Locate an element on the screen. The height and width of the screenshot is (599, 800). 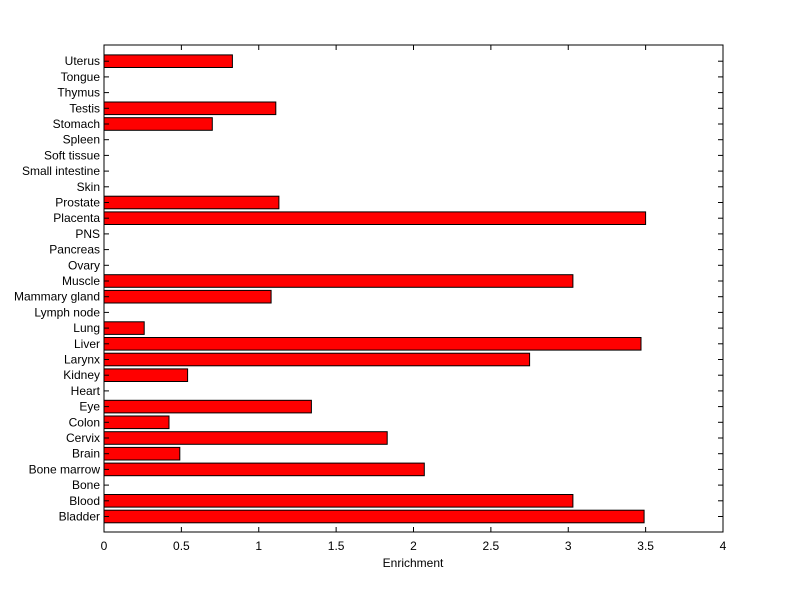
bar-colon is located at coordinates (136, 422).